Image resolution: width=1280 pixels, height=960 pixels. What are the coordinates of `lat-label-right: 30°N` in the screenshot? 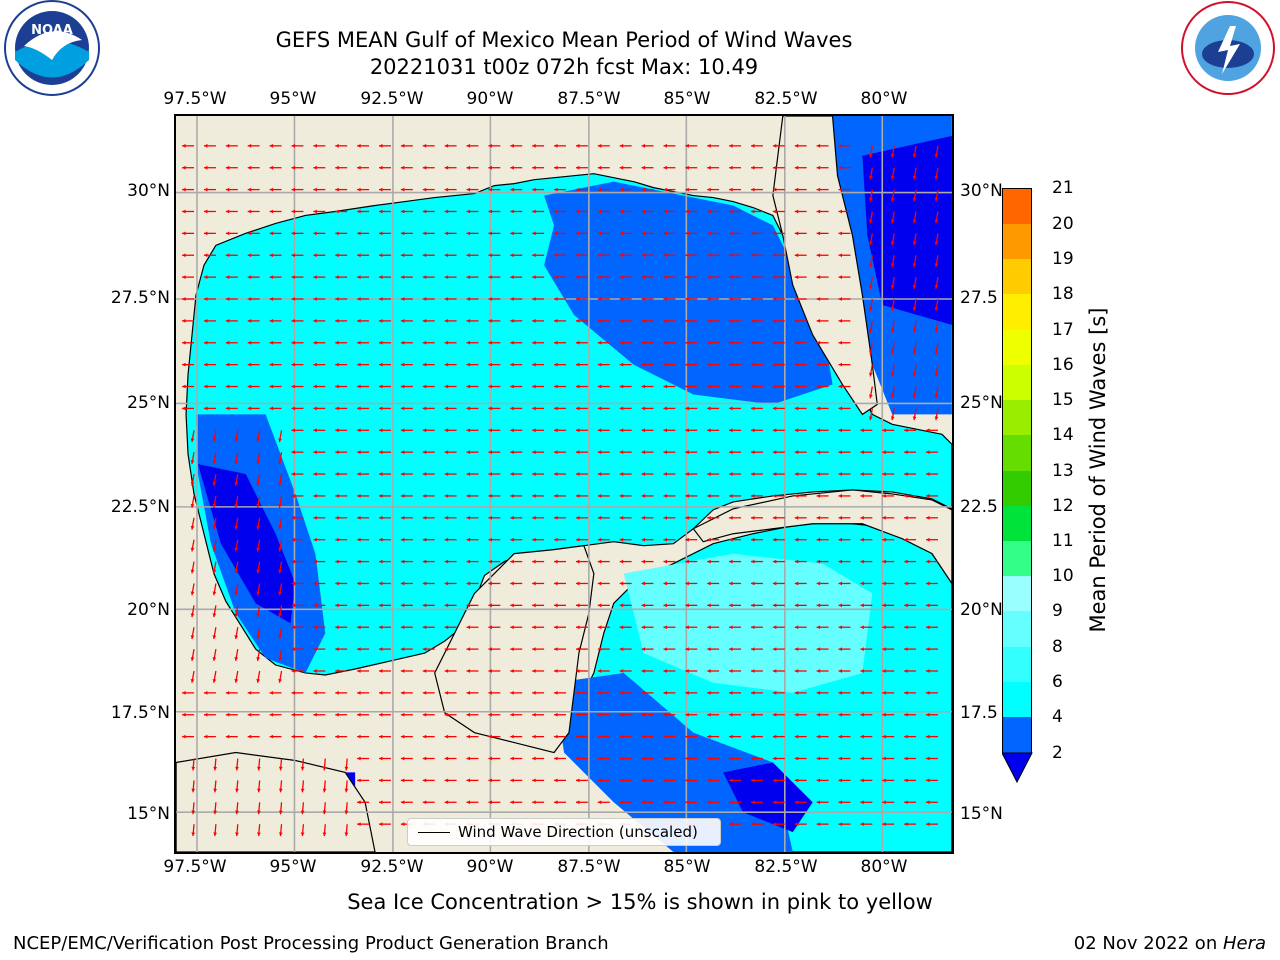 It's located at (981, 191).